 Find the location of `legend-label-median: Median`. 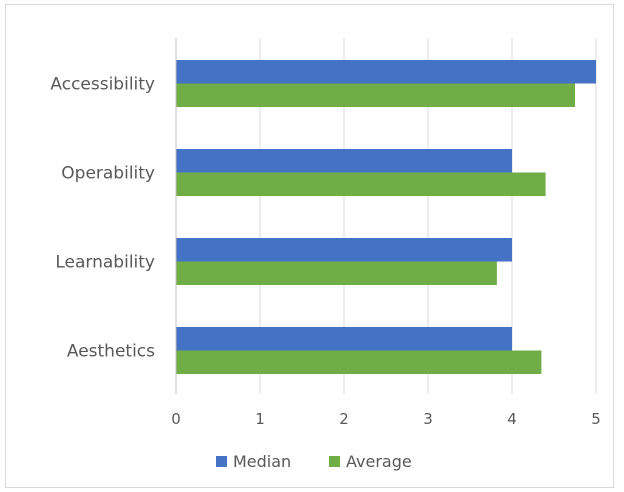

legend-label-median: Median is located at coordinates (262, 461).